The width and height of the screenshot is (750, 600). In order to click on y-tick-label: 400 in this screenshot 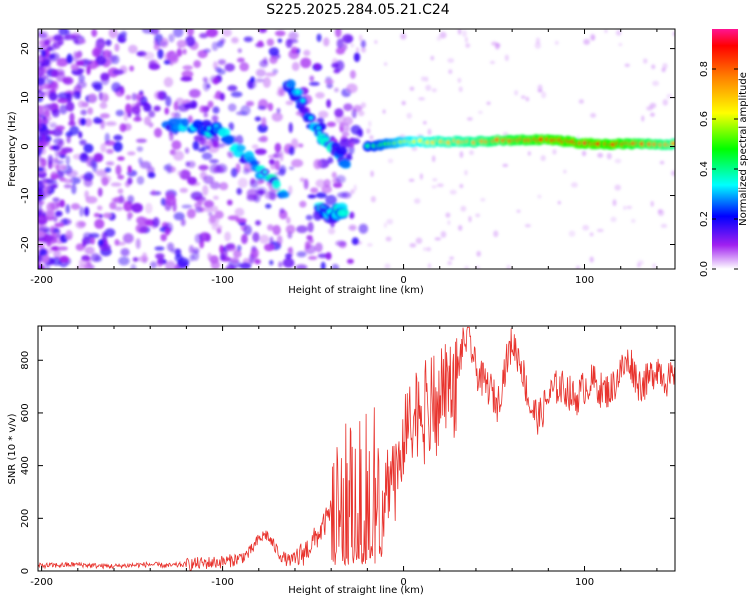, I will do `click(25, 465)`.